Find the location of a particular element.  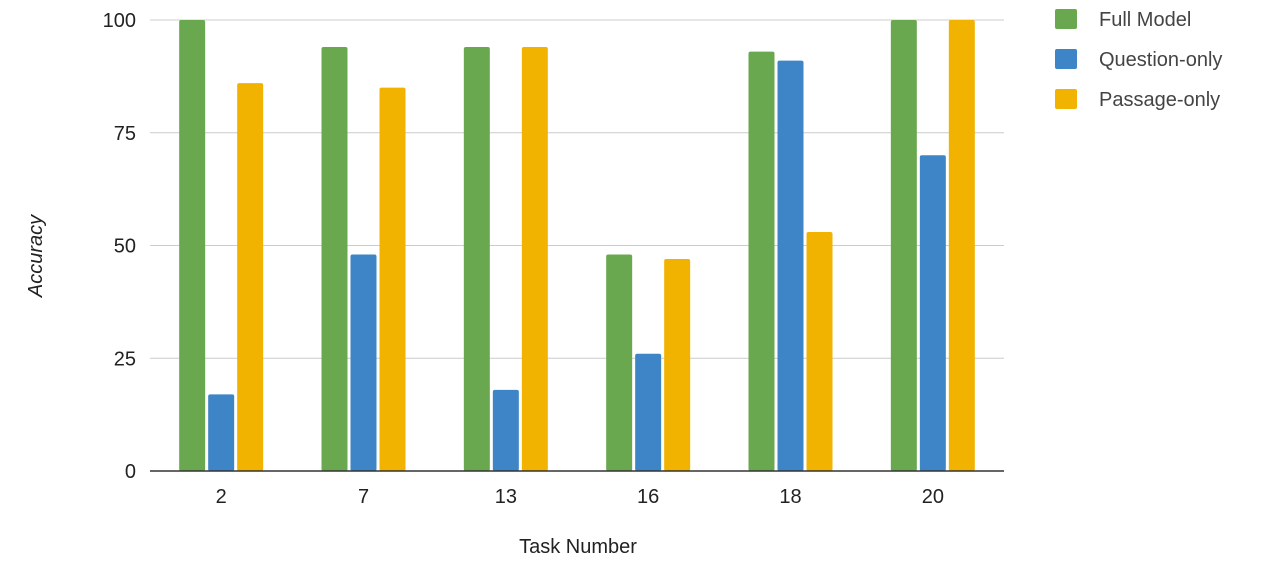

legend-label: Question-only is located at coordinates (1160, 60).